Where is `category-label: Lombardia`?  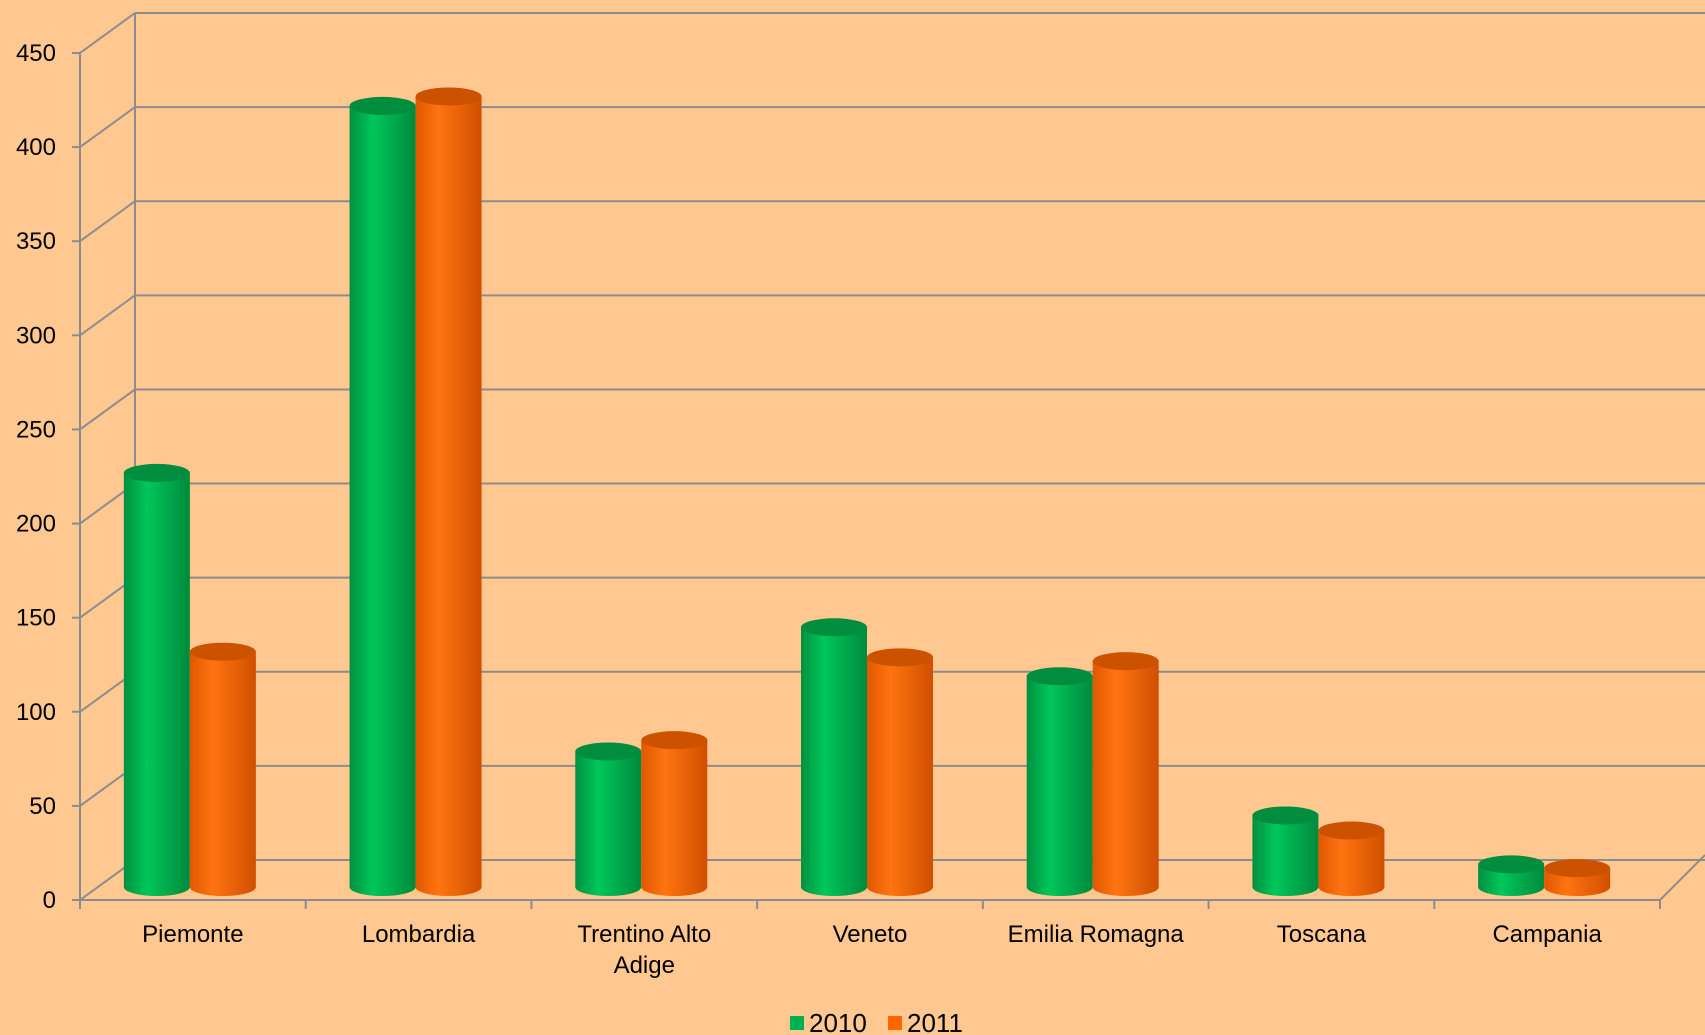
category-label: Lombardia is located at coordinates (419, 934).